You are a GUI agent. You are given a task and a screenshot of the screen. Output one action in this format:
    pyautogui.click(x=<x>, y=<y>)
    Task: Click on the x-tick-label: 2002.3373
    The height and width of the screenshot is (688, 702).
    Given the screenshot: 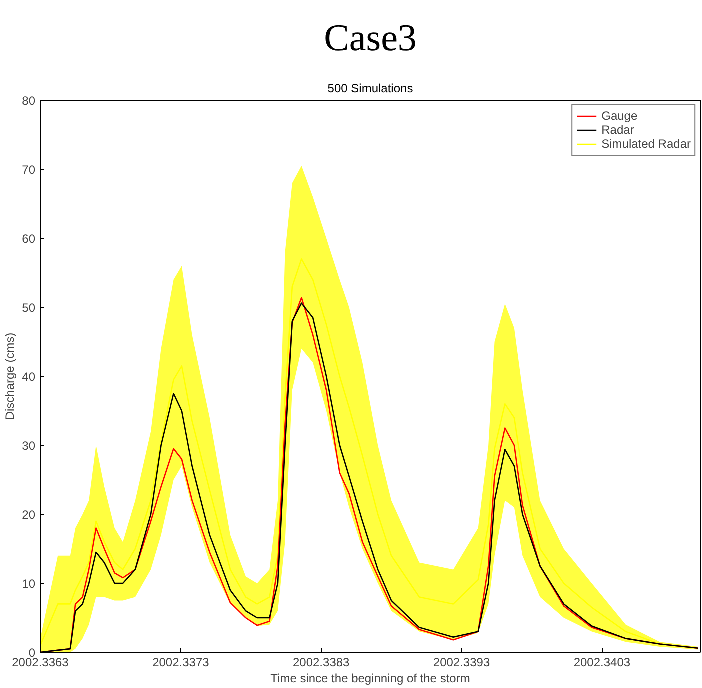 What is the action you would take?
    pyautogui.click(x=181, y=663)
    